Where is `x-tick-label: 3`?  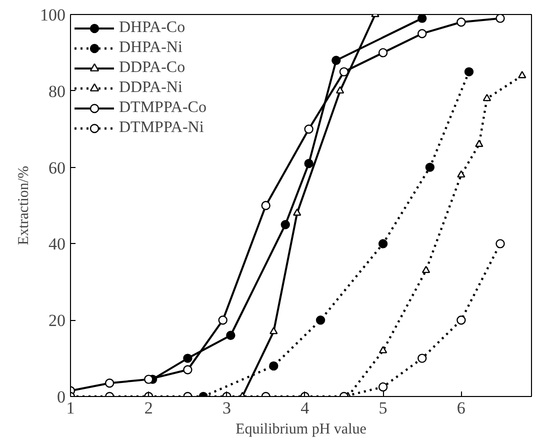 x-tick-label: 3 is located at coordinates (227, 408).